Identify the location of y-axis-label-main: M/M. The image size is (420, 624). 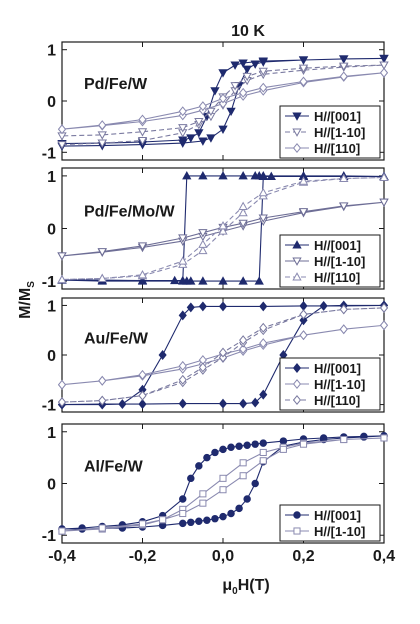
(25, 303).